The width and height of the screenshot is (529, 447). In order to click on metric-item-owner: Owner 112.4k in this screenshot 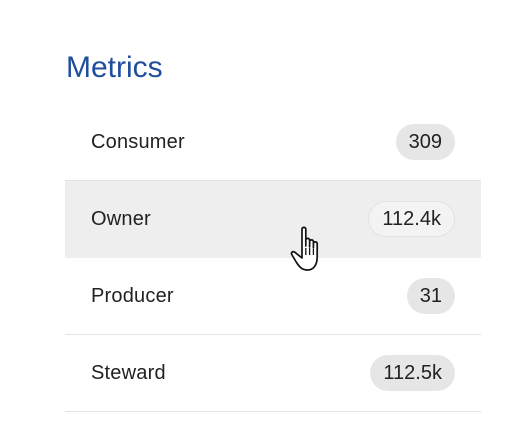, I will do `click(273, 219)`.